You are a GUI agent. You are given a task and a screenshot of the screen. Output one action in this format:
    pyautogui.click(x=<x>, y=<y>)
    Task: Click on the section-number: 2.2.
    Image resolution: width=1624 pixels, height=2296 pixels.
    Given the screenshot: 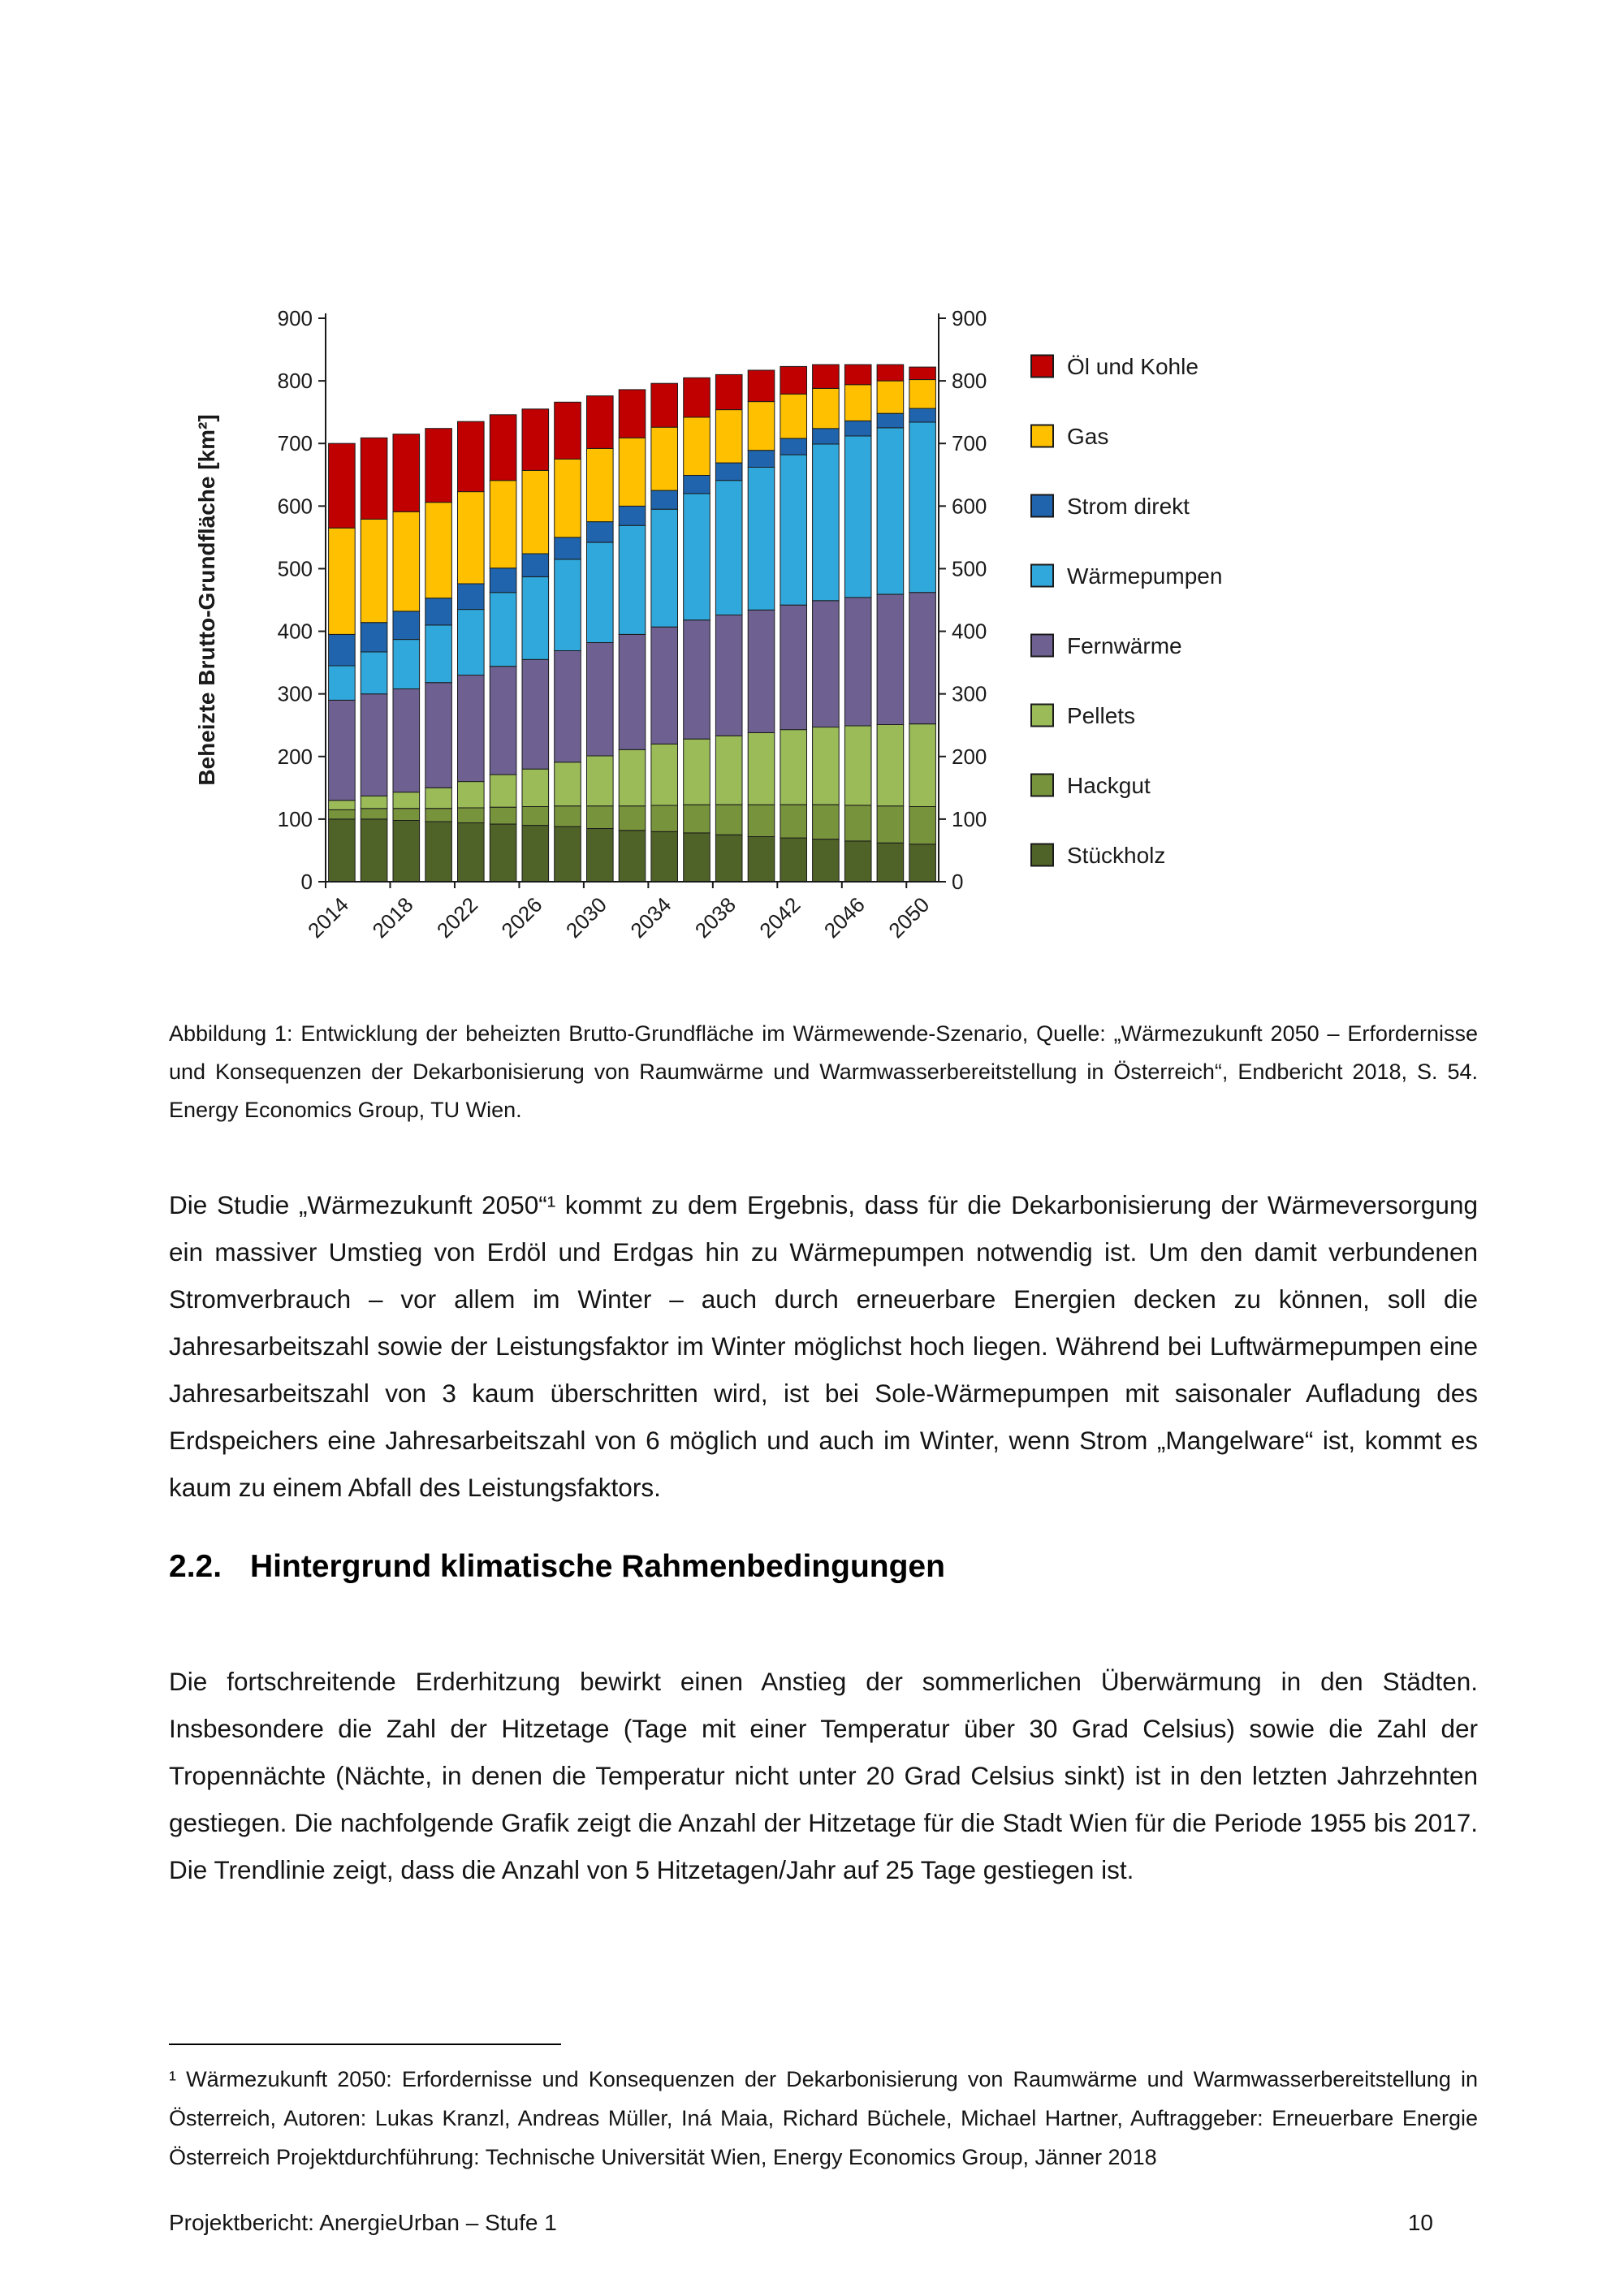 What is the action you would take?
    pyautogui.click(x=196, y=1567)
    